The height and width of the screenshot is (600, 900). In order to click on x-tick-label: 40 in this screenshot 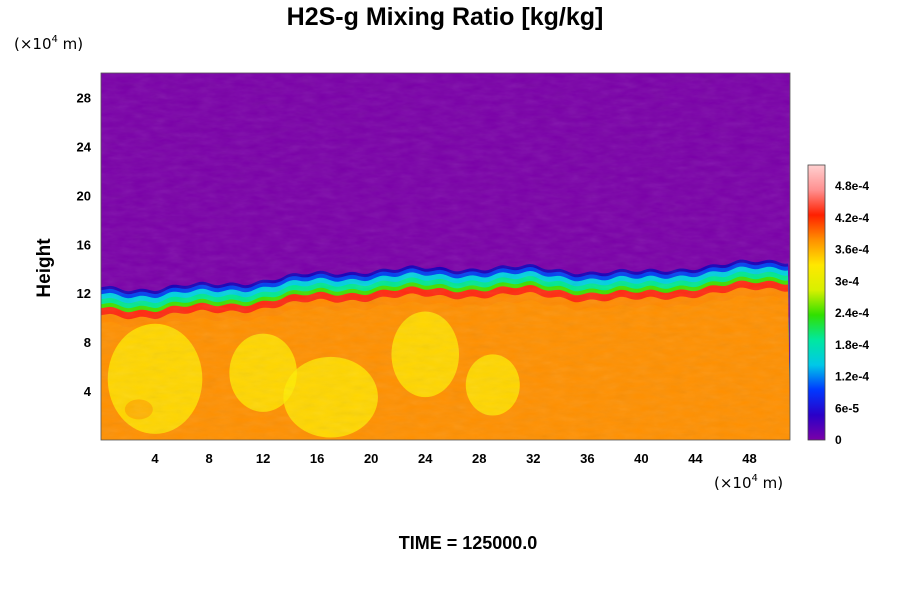, I will do `click(641, 458)`.